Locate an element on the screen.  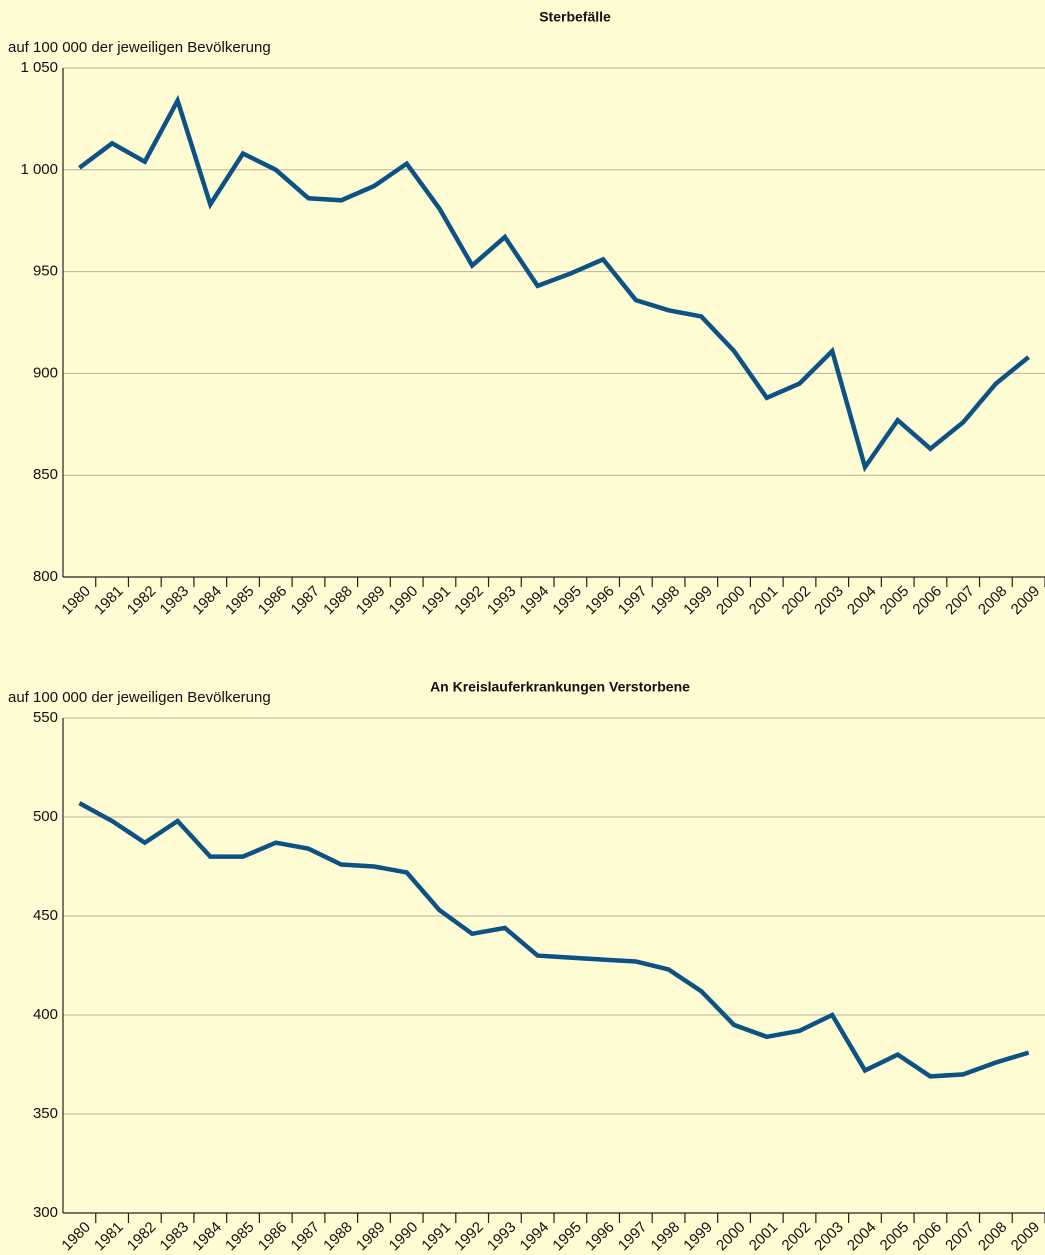
y-tick-label: 400 is located at coordinates (45, 1014).